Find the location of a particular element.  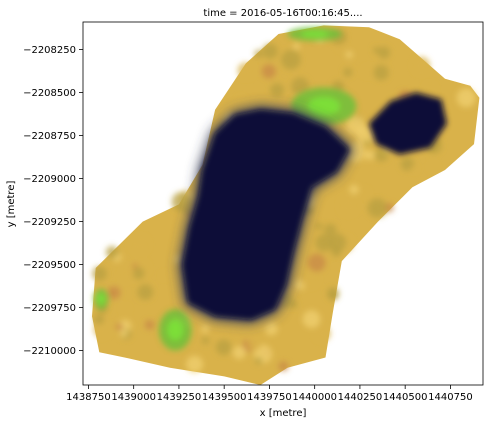

x-tick-label: 1440250 is located at coordinates (360, 397).